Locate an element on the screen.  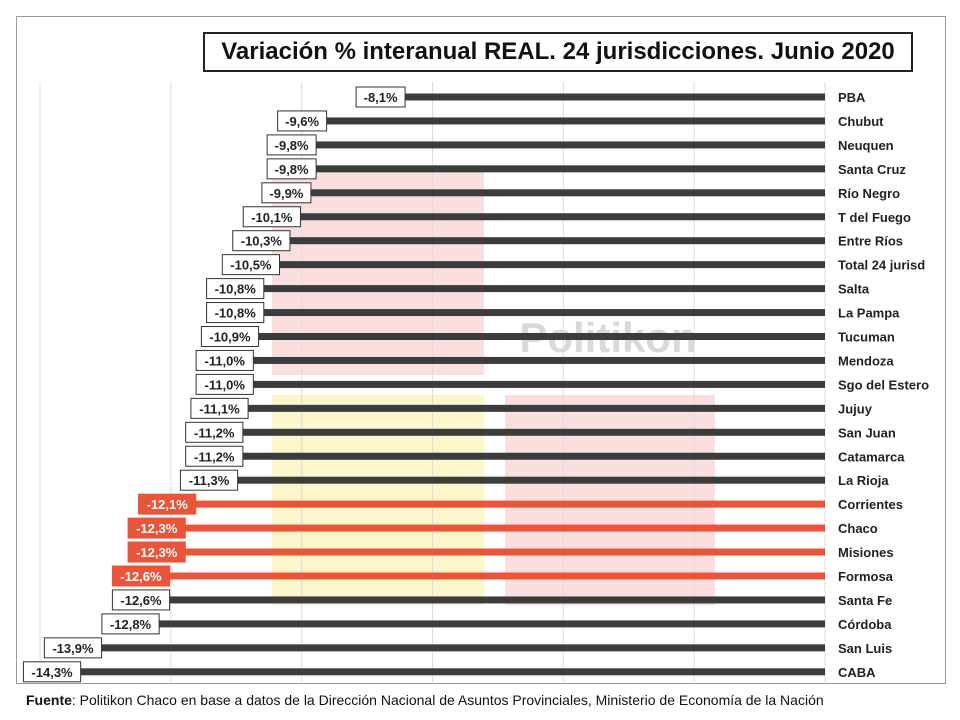
data-label: -8,1% is located at coordinates (381, 97).